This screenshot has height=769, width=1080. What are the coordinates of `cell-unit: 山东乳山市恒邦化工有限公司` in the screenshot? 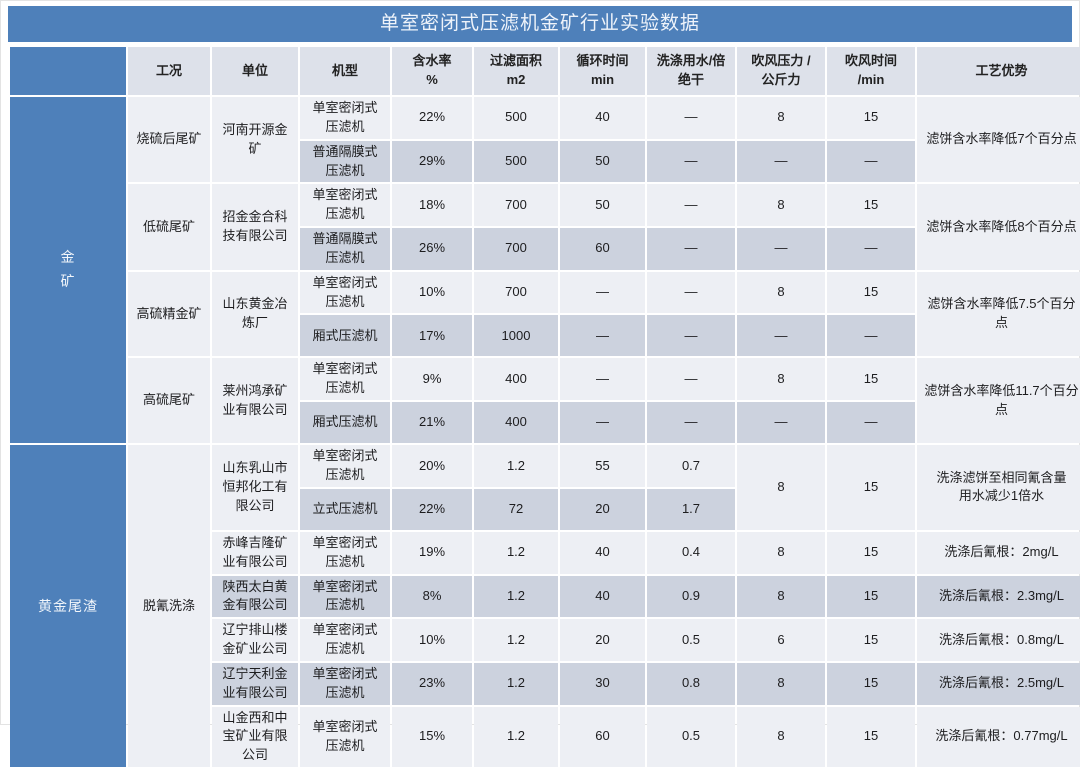 It's located at (255, 487).